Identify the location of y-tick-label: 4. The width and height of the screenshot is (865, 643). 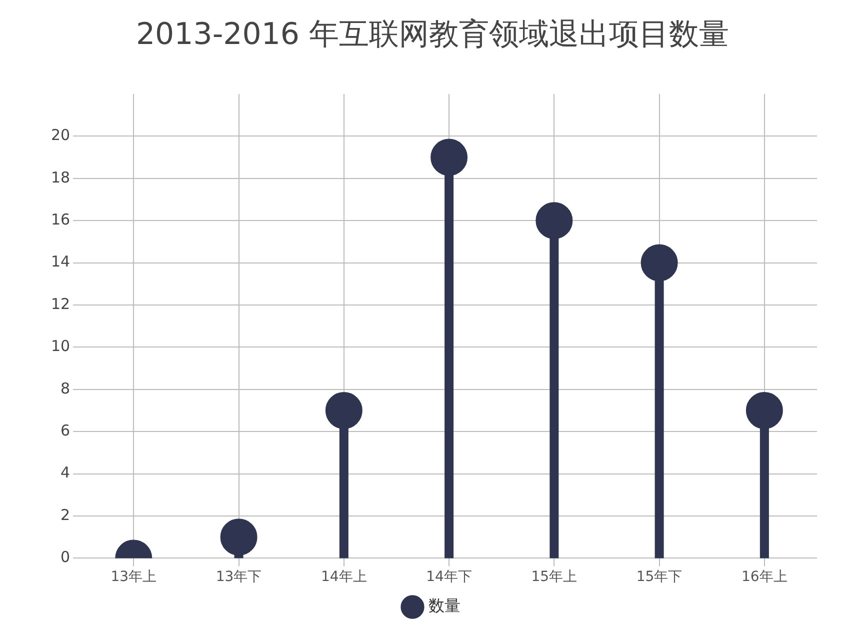
(65, 473).